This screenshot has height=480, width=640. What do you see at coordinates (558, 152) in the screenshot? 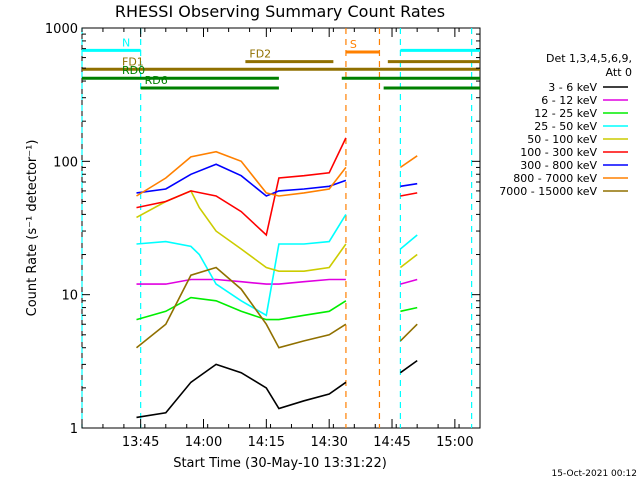
I see `legend-label: 100 - 300 keV` at bounding box center [558, 152].